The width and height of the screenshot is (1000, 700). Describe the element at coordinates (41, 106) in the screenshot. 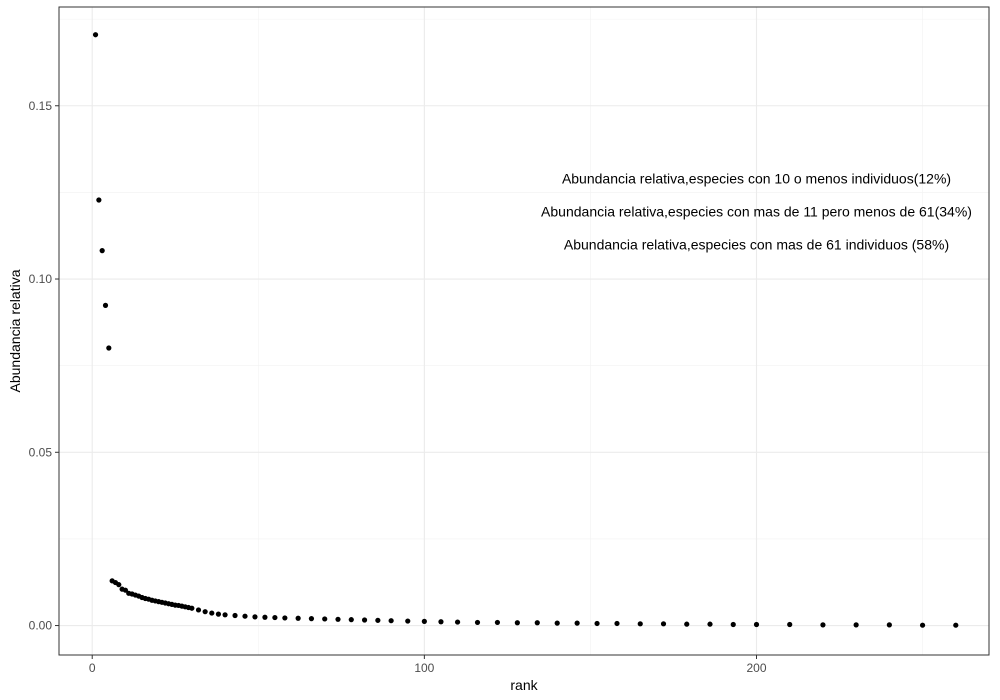

I see `y-tick-label: 0.15` at that location.